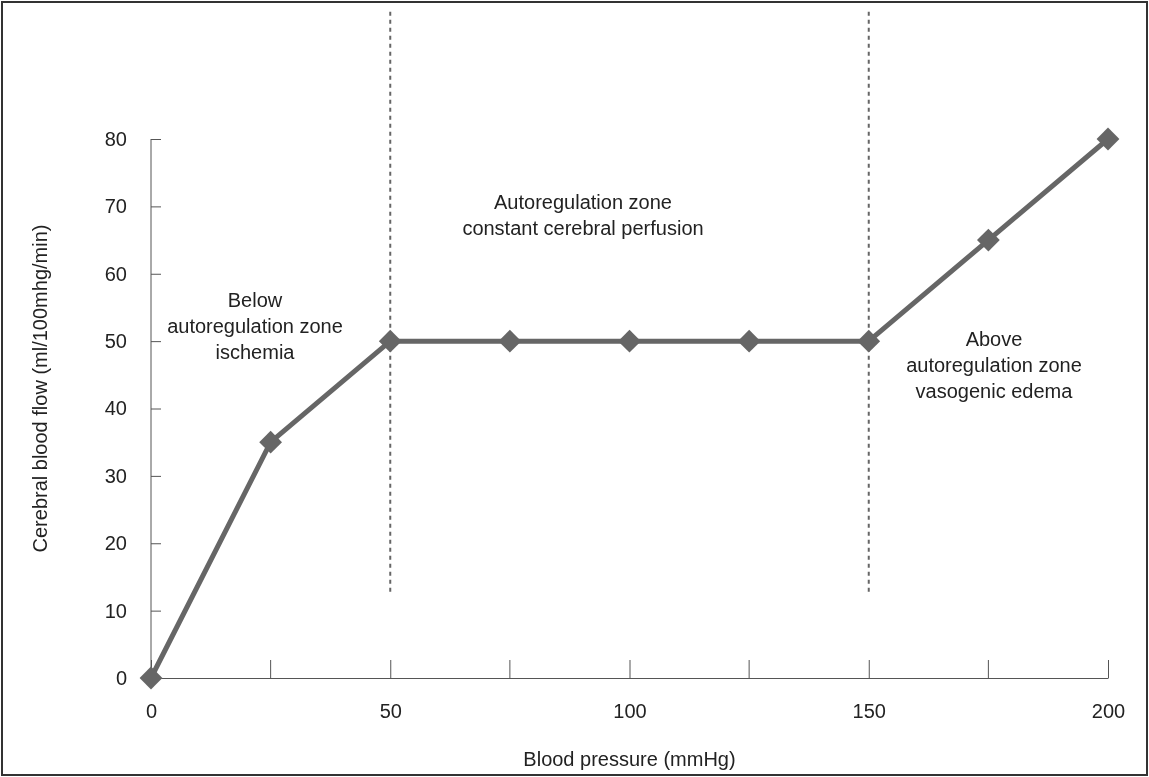  Describe the element at coordinates (115, 610) in the screenshot. I see `y-tick-label: 10` at that location.